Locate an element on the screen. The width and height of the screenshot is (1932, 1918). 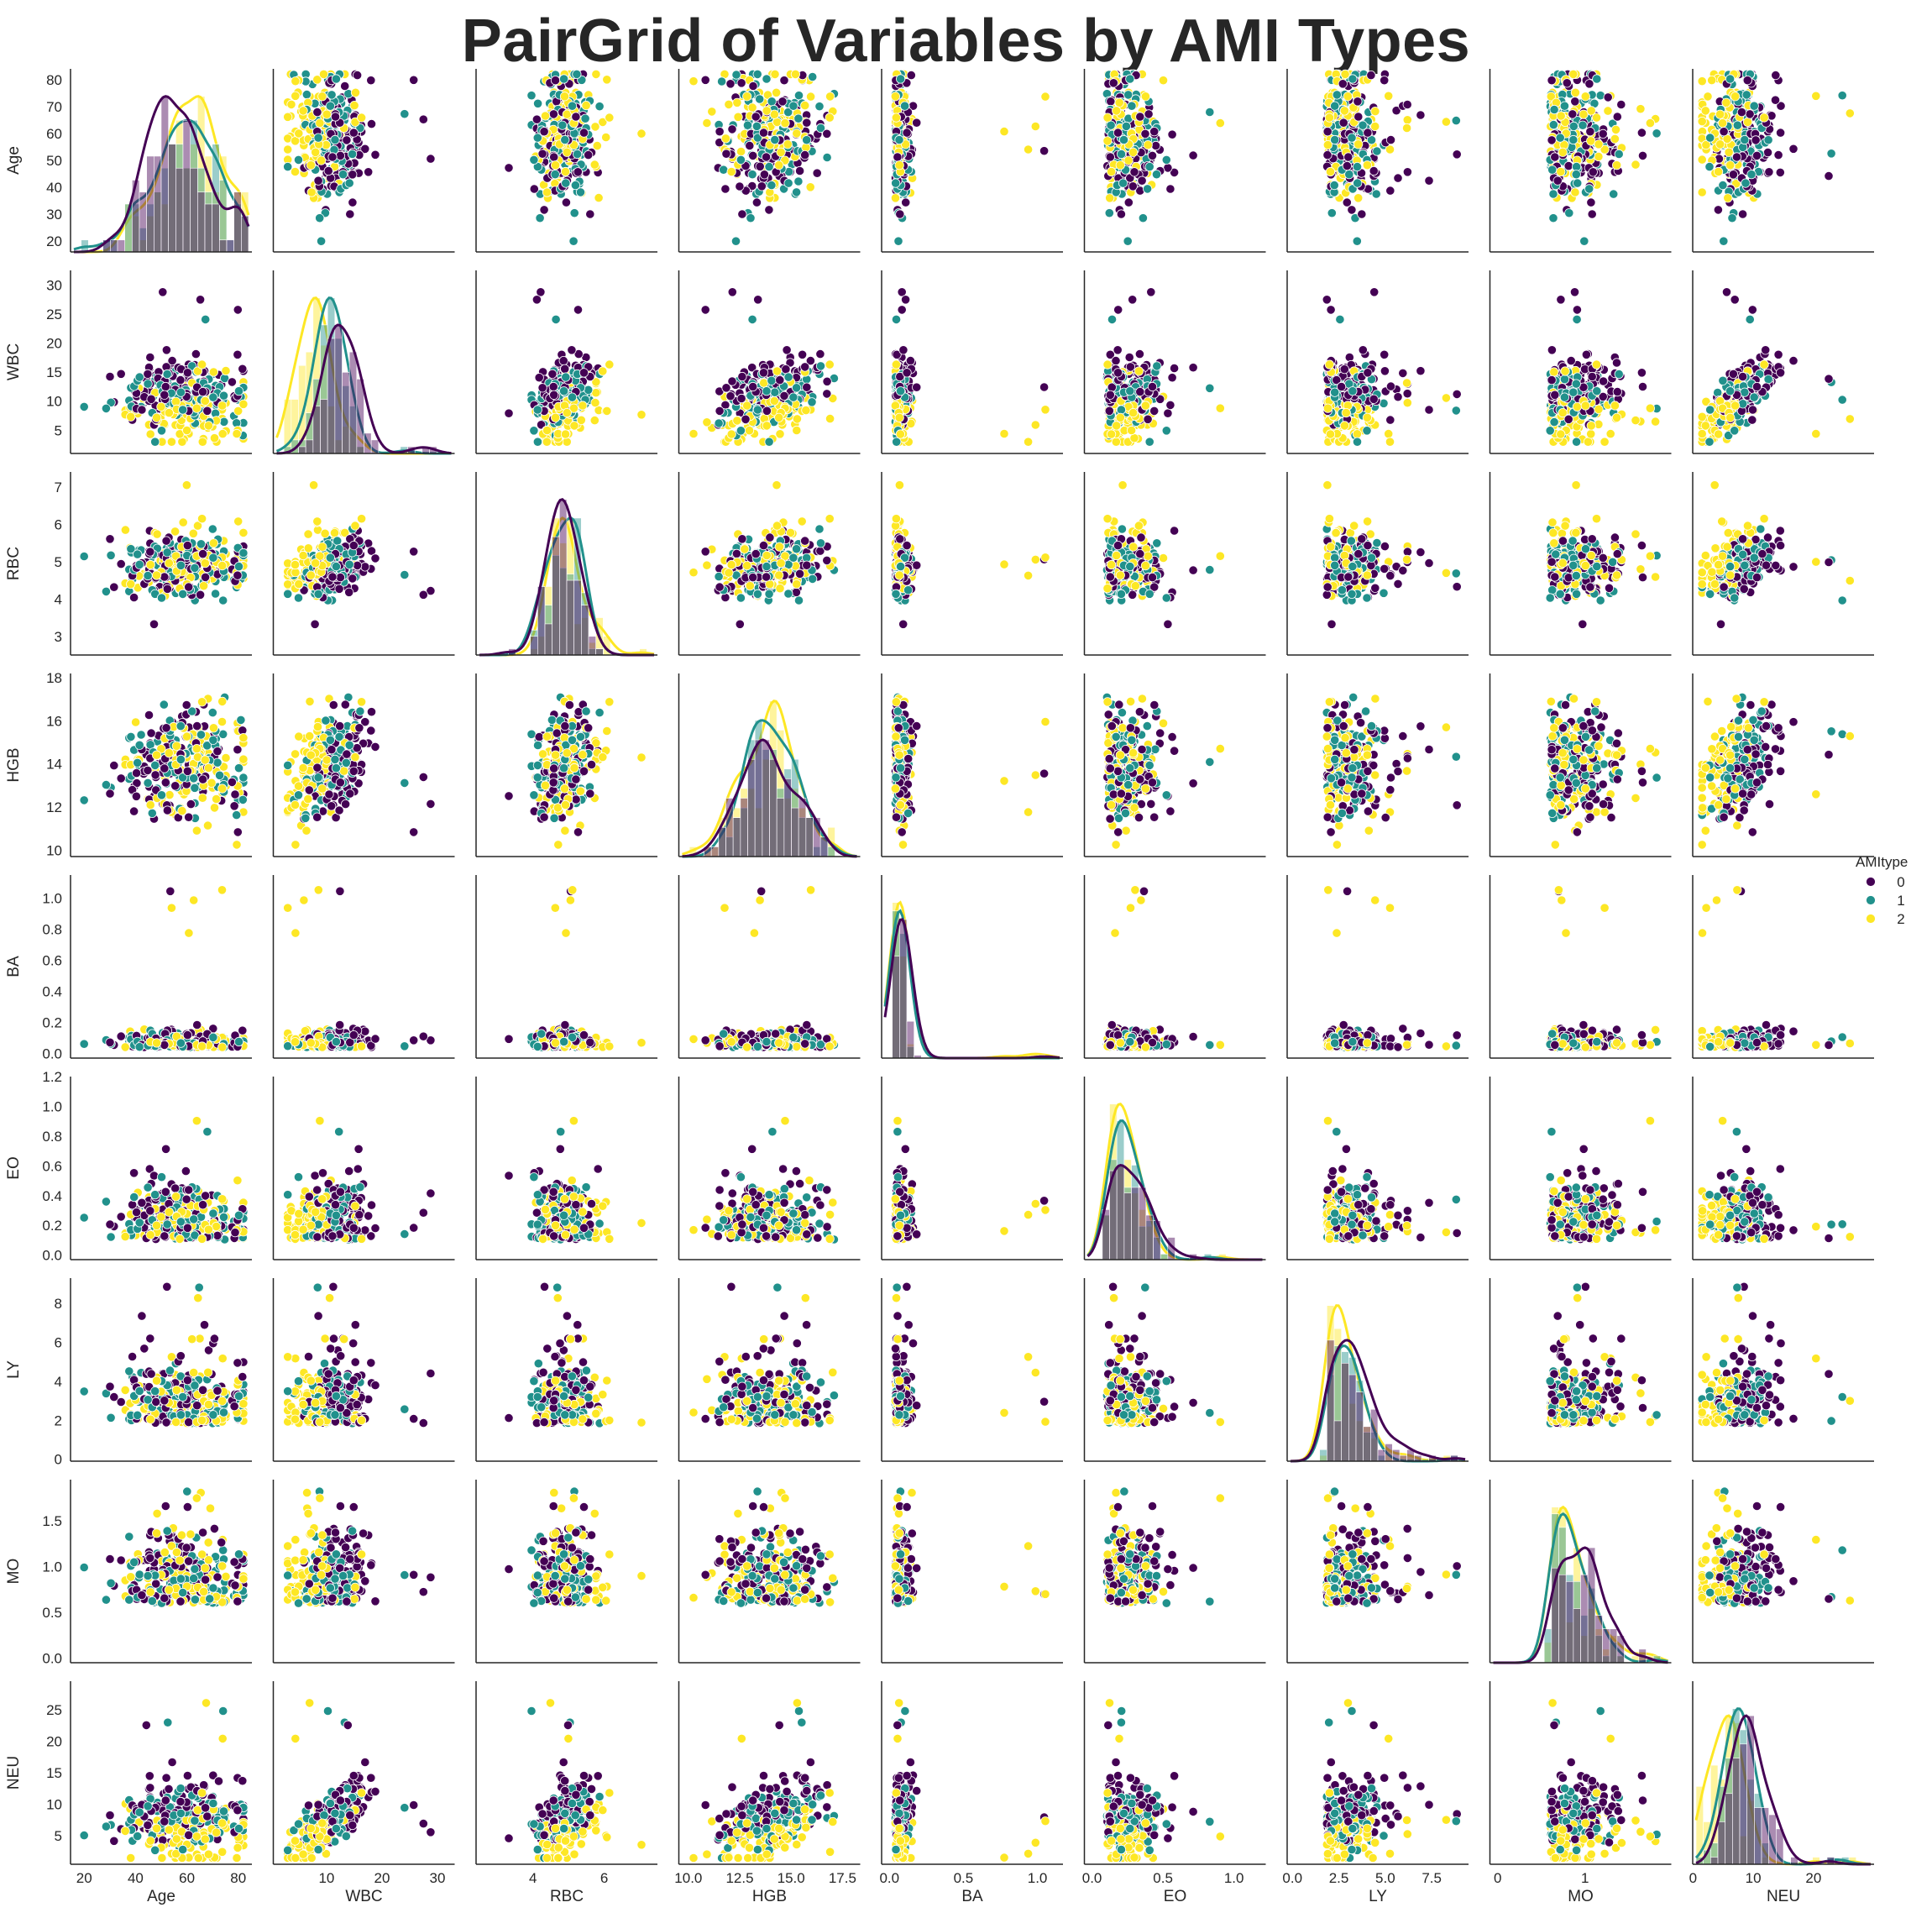
panel-WBC-NEU is located at coordinates (1783, 362).